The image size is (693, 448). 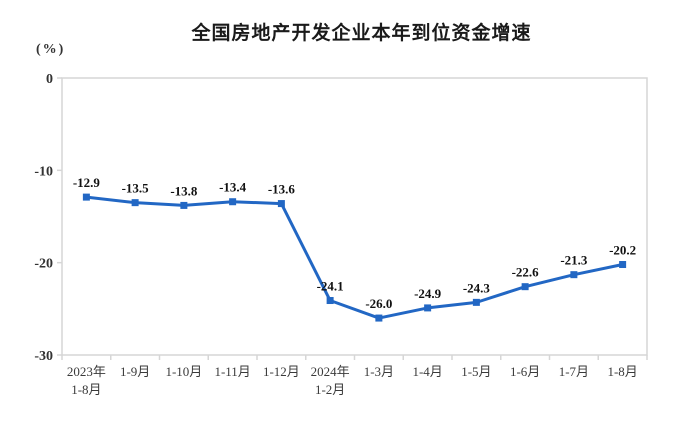 What do you see at coordinates (330, 286) in the screenshot?
I see `data-point-label: -24.1` at bounding box center [330, 286].